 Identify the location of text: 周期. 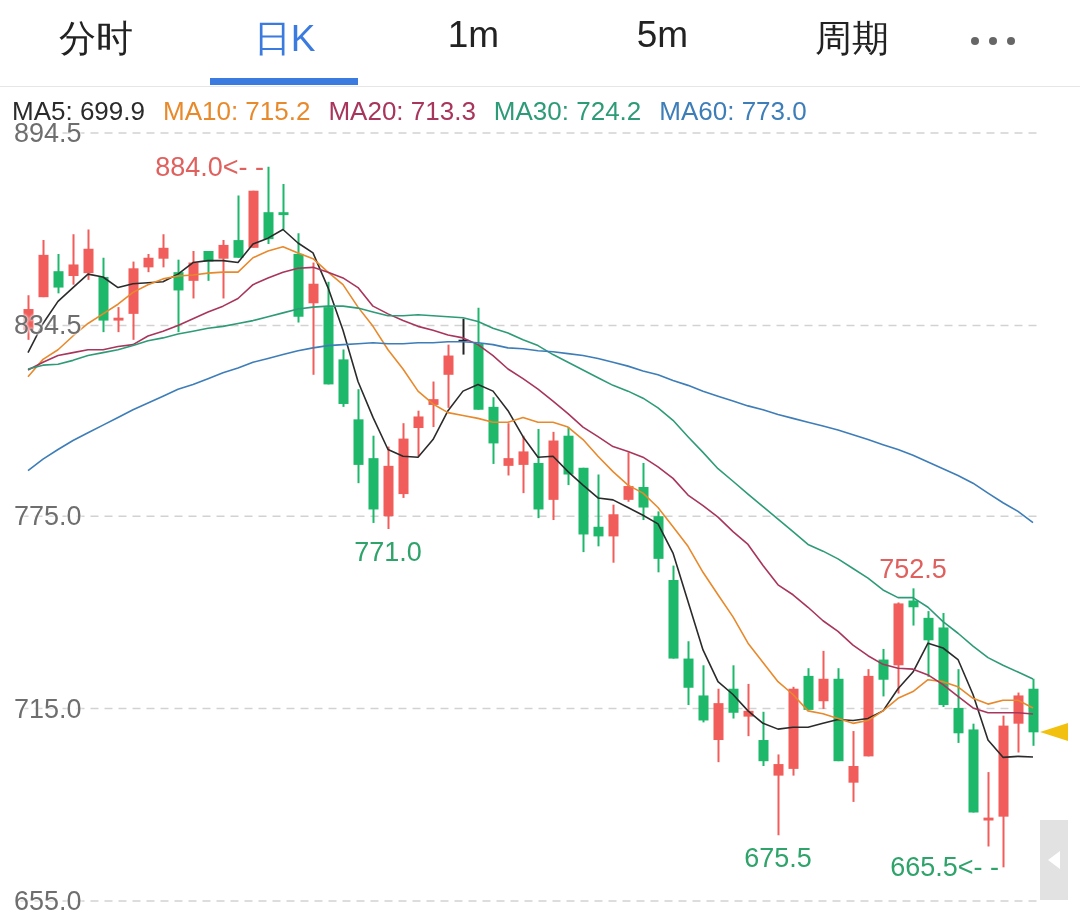
(851, 39).